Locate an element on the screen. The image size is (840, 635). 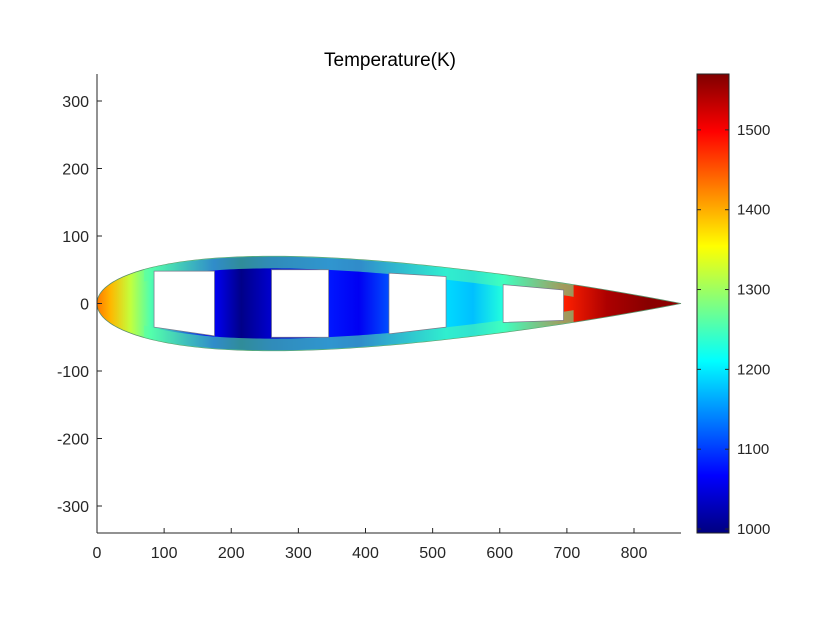
colorbar-tick-label: 1300 is located at coordinates (753, 290).